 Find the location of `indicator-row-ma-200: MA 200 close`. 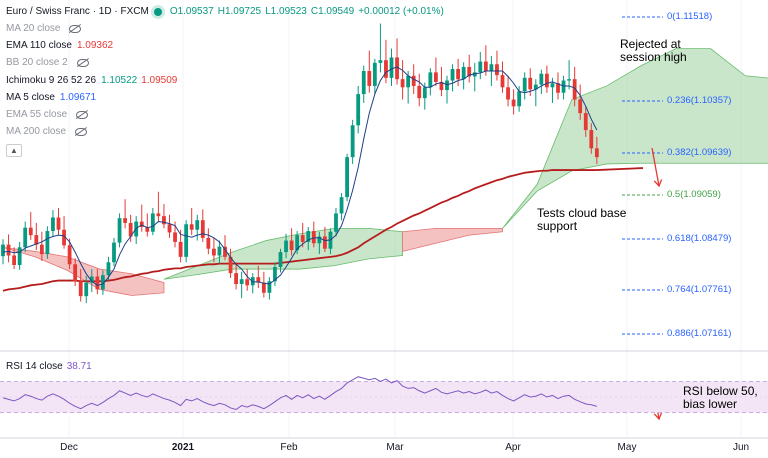

indicator-row-ma-200: MA 200 close is located at coordinates (227, 132).